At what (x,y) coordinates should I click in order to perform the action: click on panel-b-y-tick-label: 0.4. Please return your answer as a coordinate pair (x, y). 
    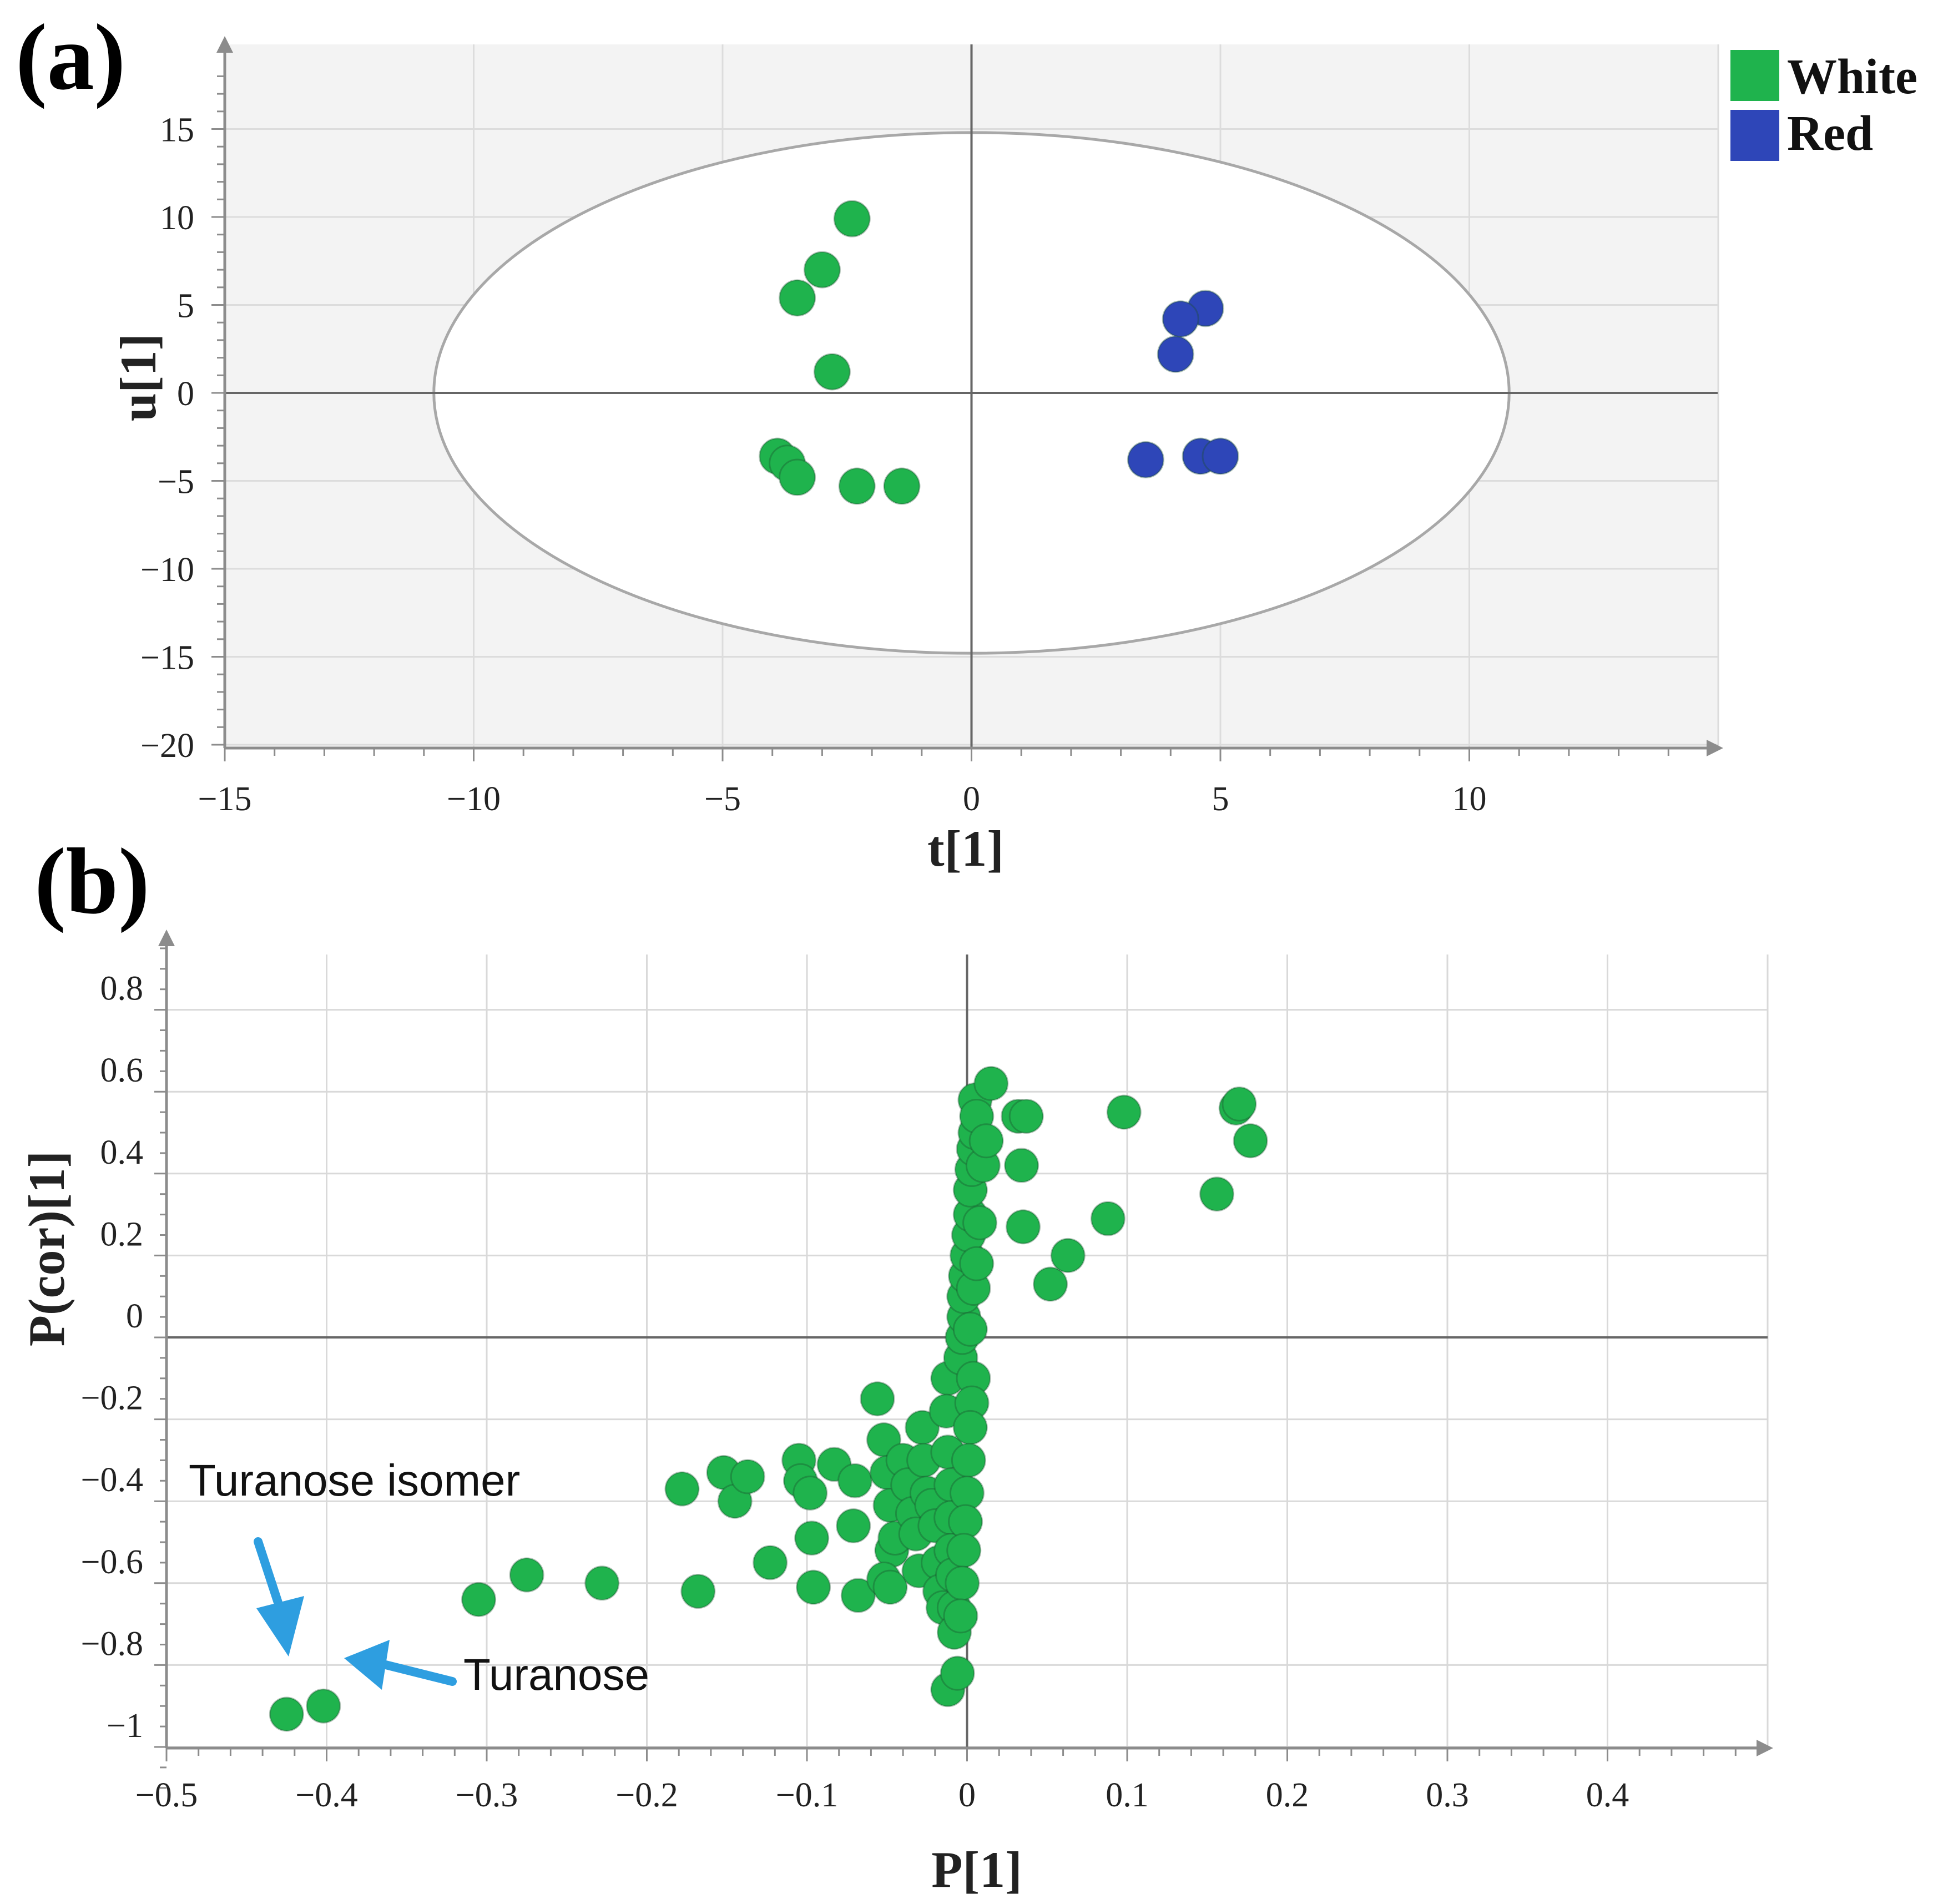
    Looking at the image, I should click on (122, 1152).